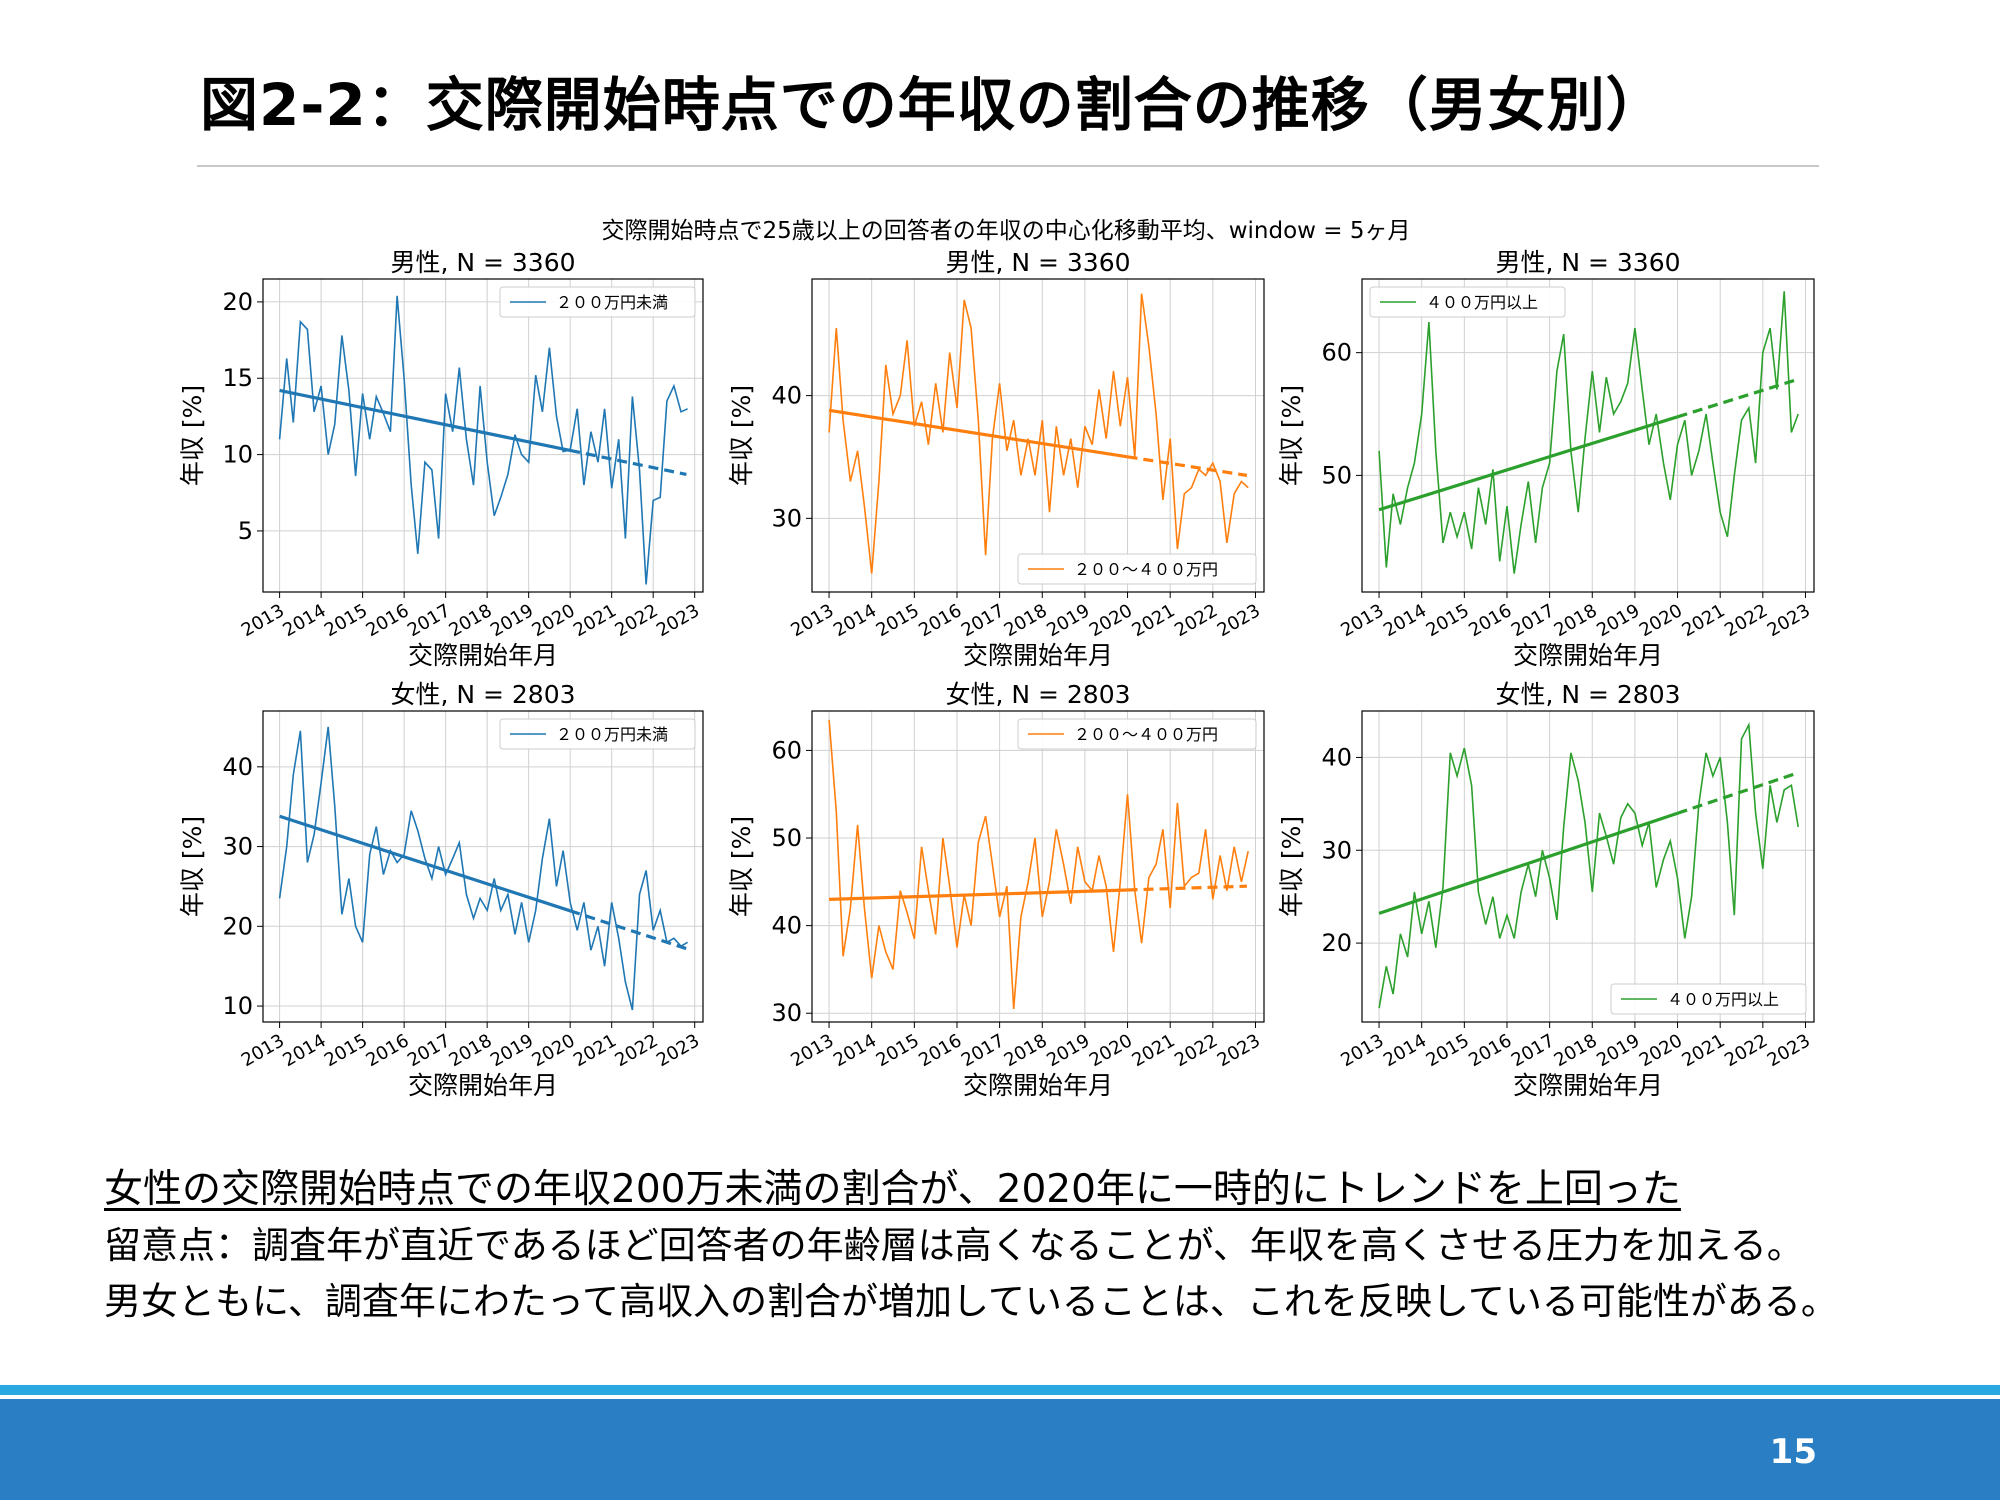 The height and width of the screenshot is (1500, 2000). I want to click on legend-label: ４００万円以上, so click(1482, 302).